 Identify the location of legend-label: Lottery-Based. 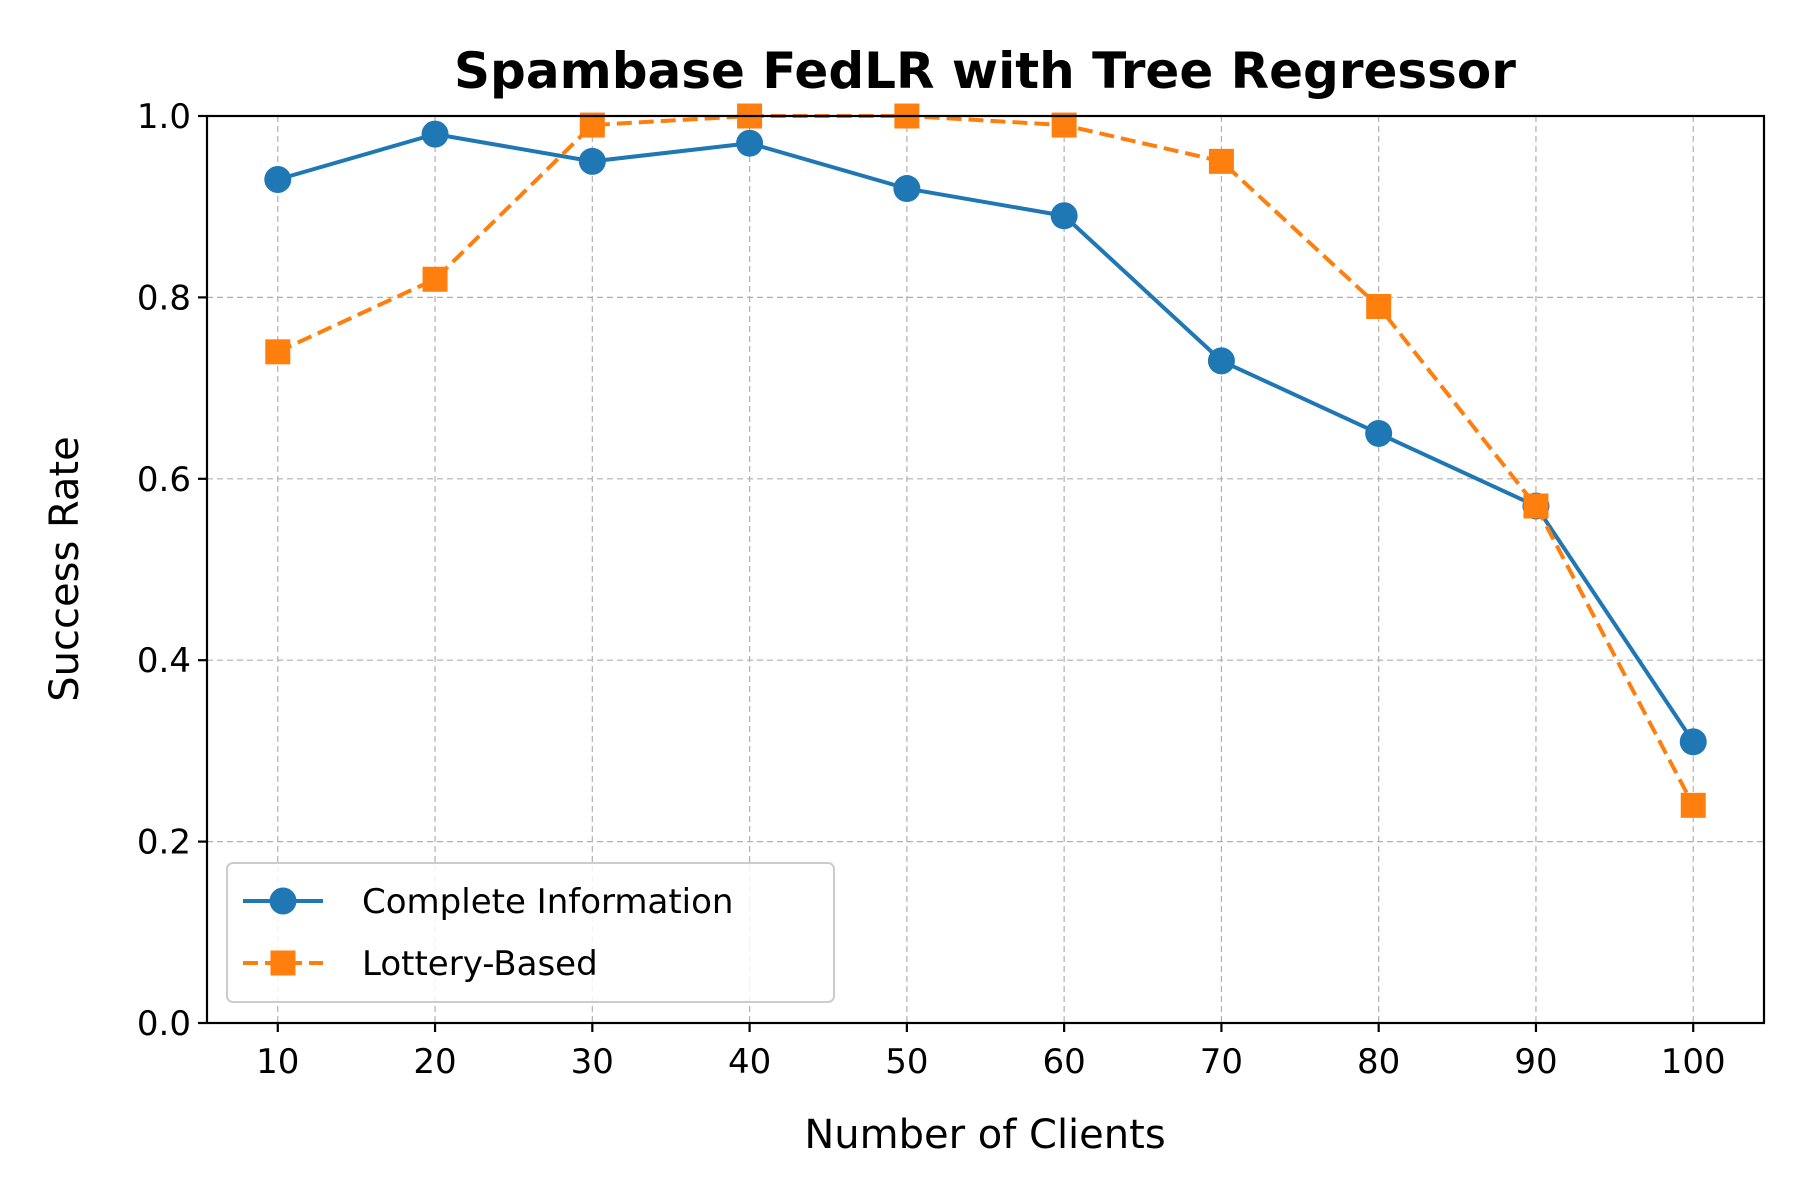
(480, 964).